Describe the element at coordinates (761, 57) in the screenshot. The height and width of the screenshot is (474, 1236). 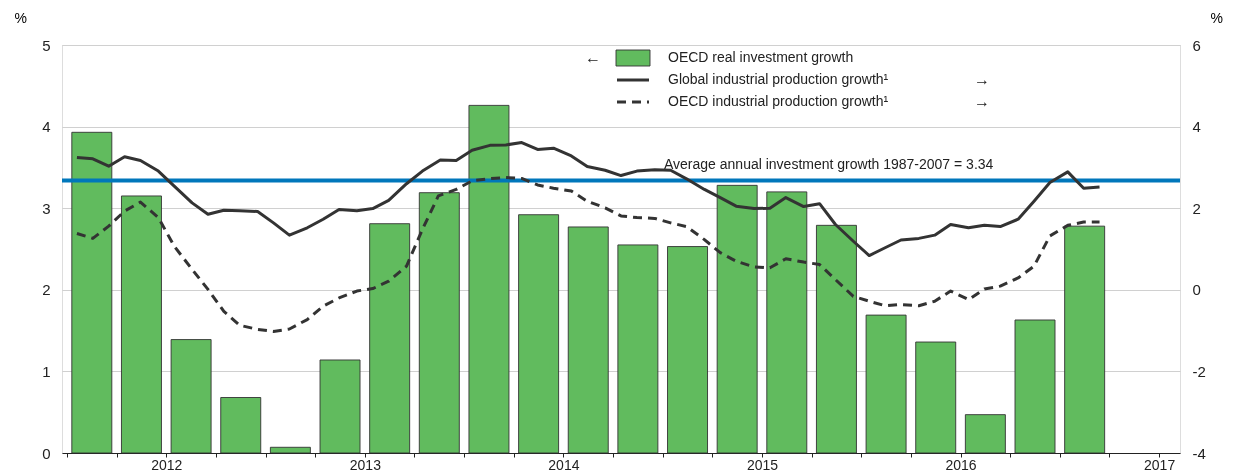
I see `legend-label: OECD real investment growth` at that location.